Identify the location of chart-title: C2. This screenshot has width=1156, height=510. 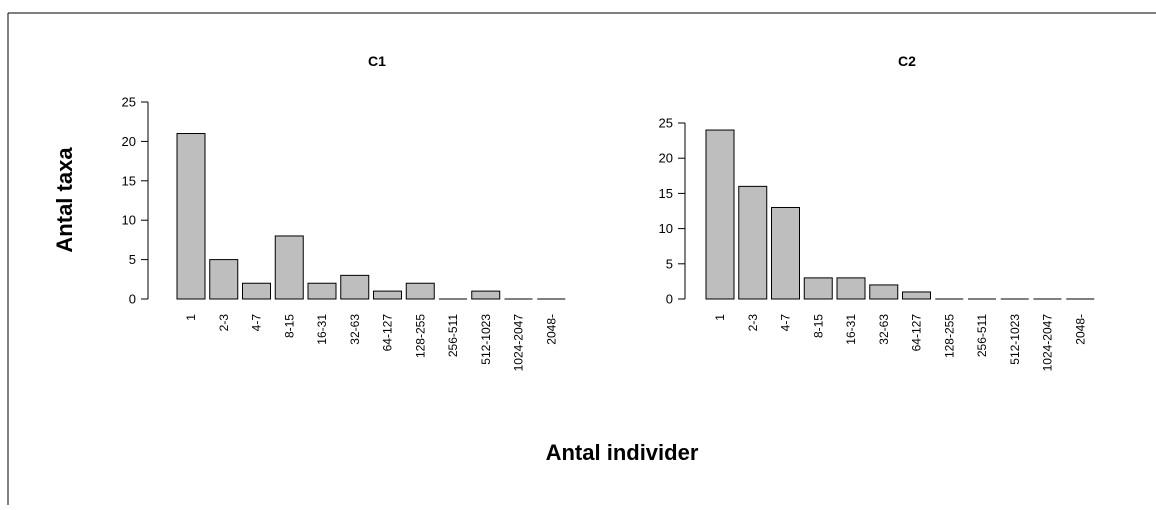
(907, 61).